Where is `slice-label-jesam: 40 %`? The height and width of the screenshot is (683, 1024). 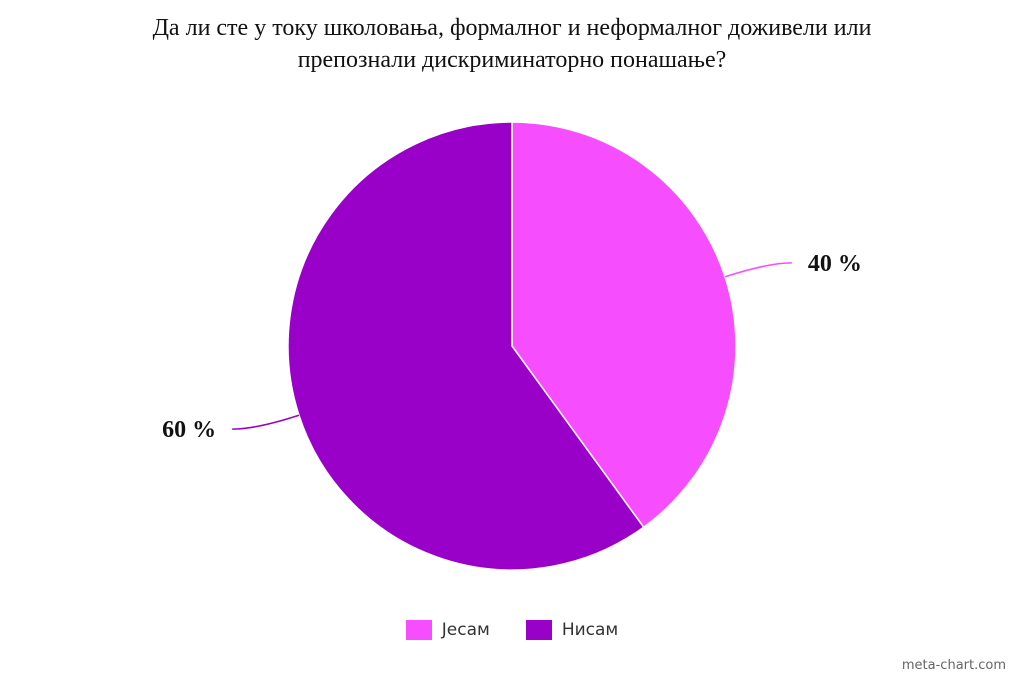
slice-label-jesam: 40 % is located at coordinates (835, 264).